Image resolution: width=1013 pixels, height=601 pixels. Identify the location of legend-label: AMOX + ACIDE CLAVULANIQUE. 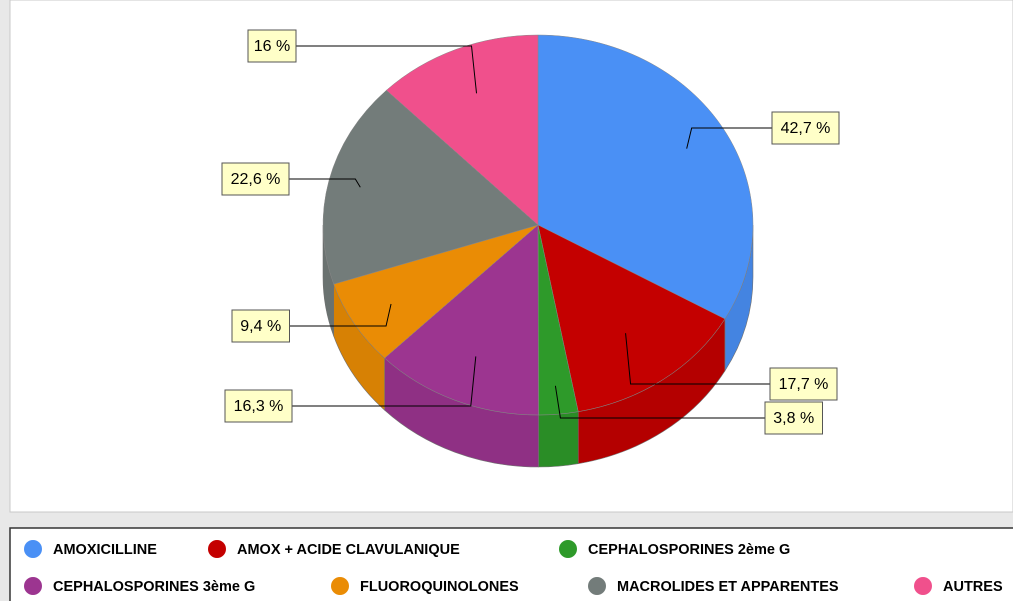
(348, 550).